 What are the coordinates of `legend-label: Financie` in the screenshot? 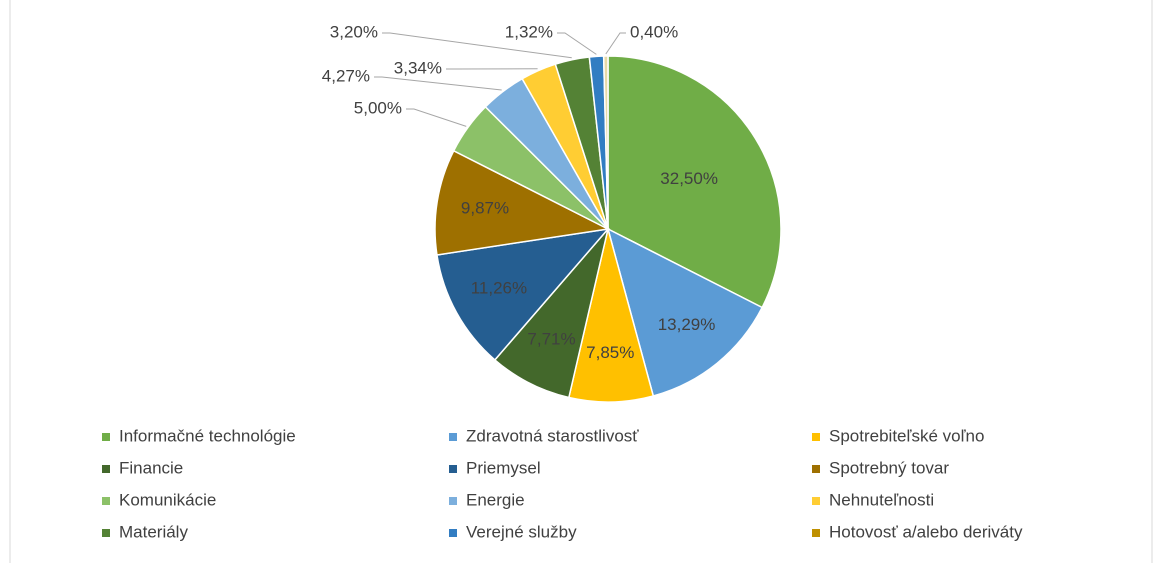 It's located at (151, 467).